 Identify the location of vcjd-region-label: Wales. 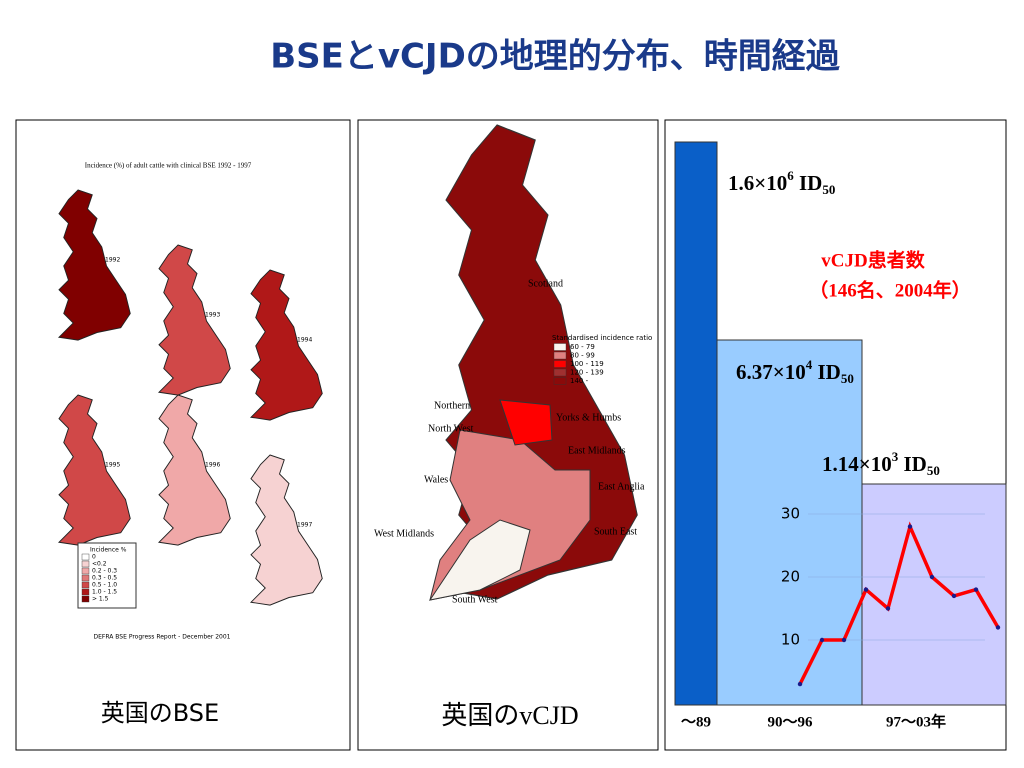
(436, 479).